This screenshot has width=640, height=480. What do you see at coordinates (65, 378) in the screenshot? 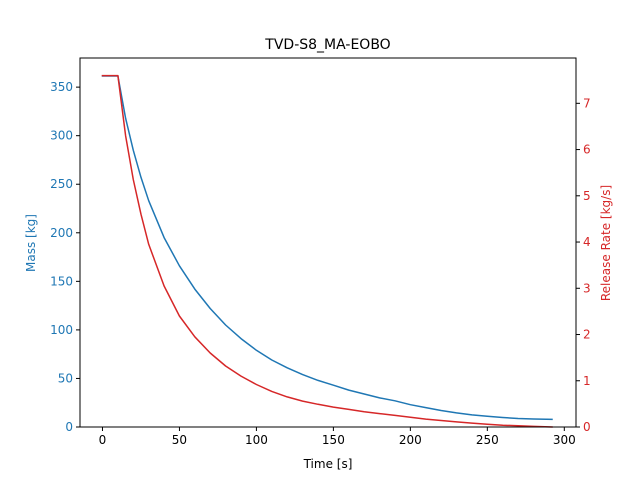
I see `left-tick-label: 50` at bounding box center [65, 378].